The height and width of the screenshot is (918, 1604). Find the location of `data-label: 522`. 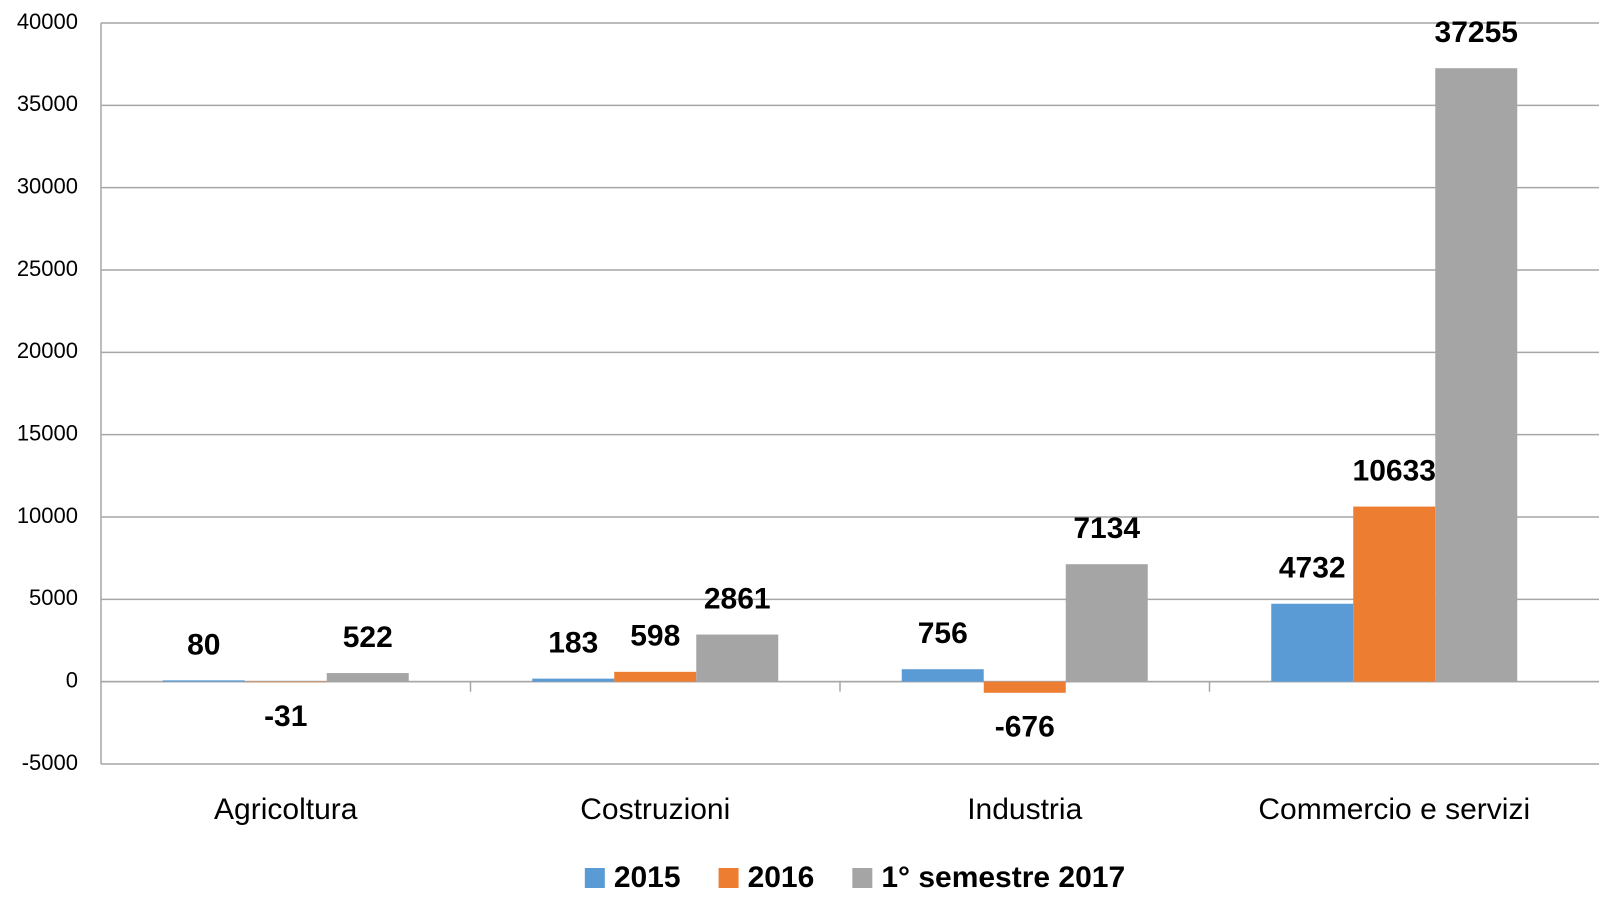

data-label: 522 is located at coordinates (368, 637).